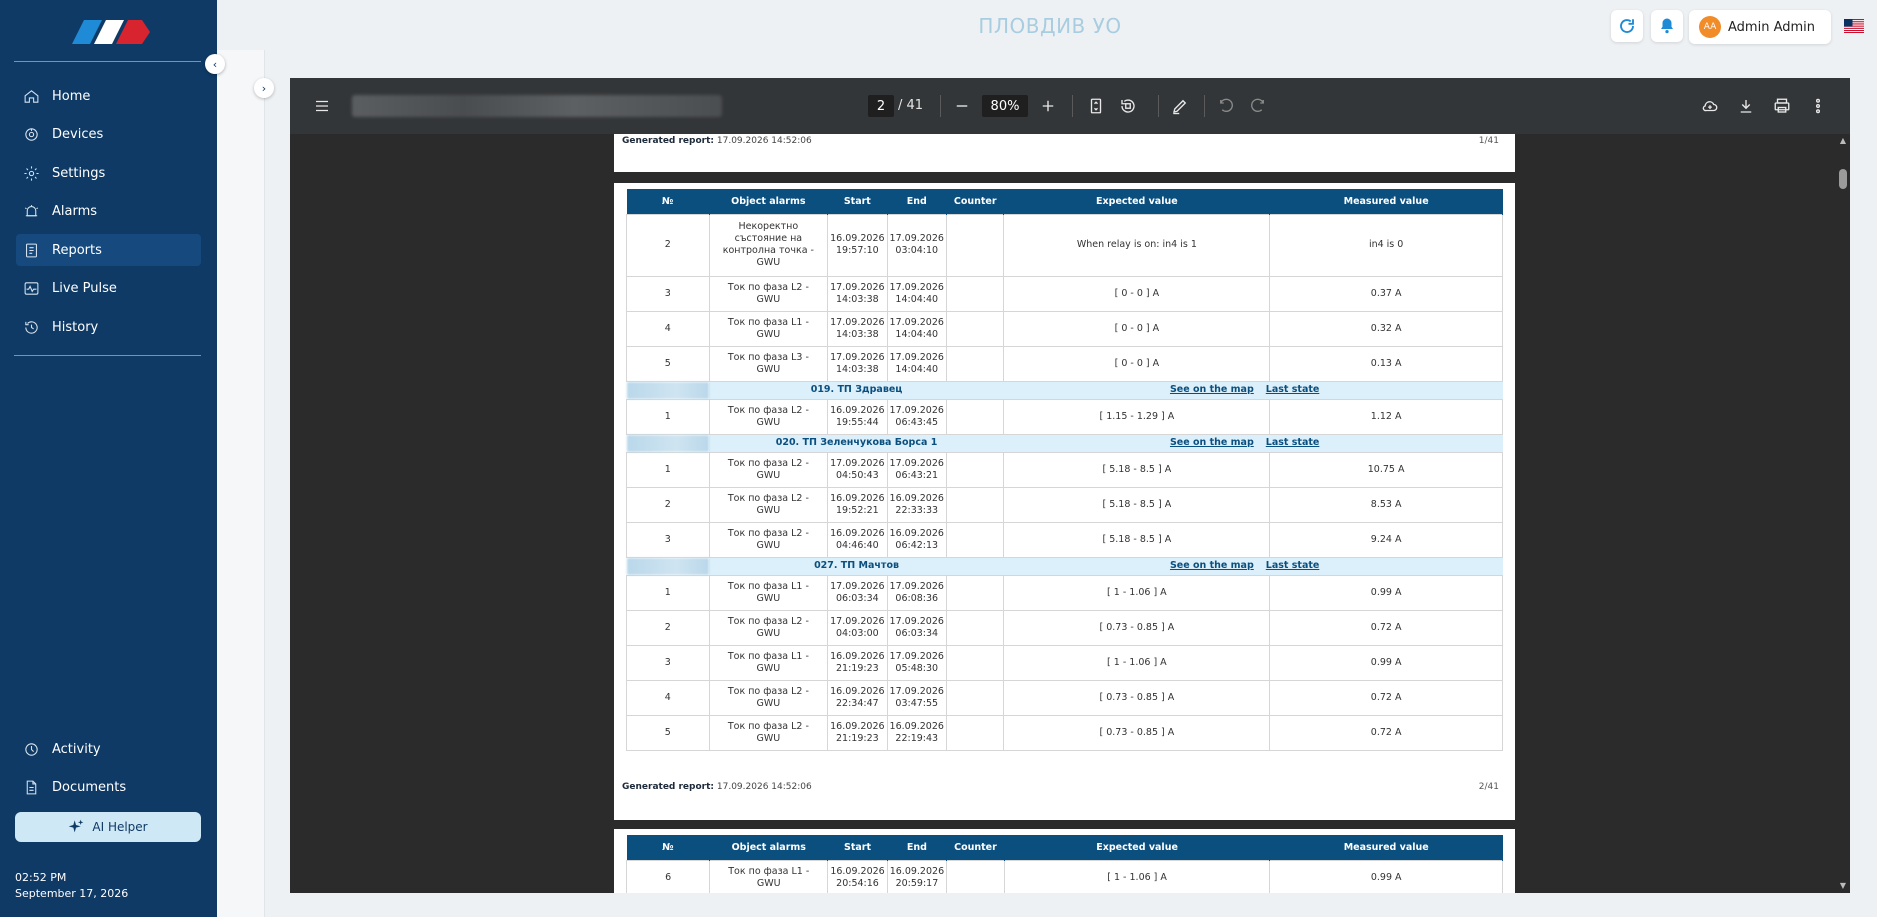 This screenshot has width=1877, height=917. I want to click on fit-page-icon, so click(1096, 106).